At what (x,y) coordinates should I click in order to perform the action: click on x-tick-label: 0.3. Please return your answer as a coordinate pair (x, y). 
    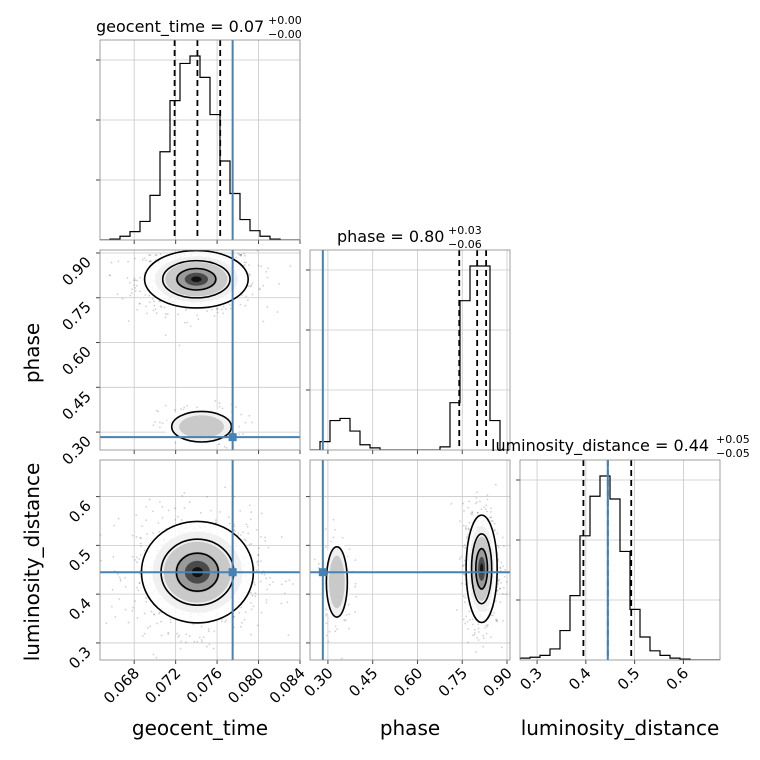
    Looking at the image, I should click on (531, 679).